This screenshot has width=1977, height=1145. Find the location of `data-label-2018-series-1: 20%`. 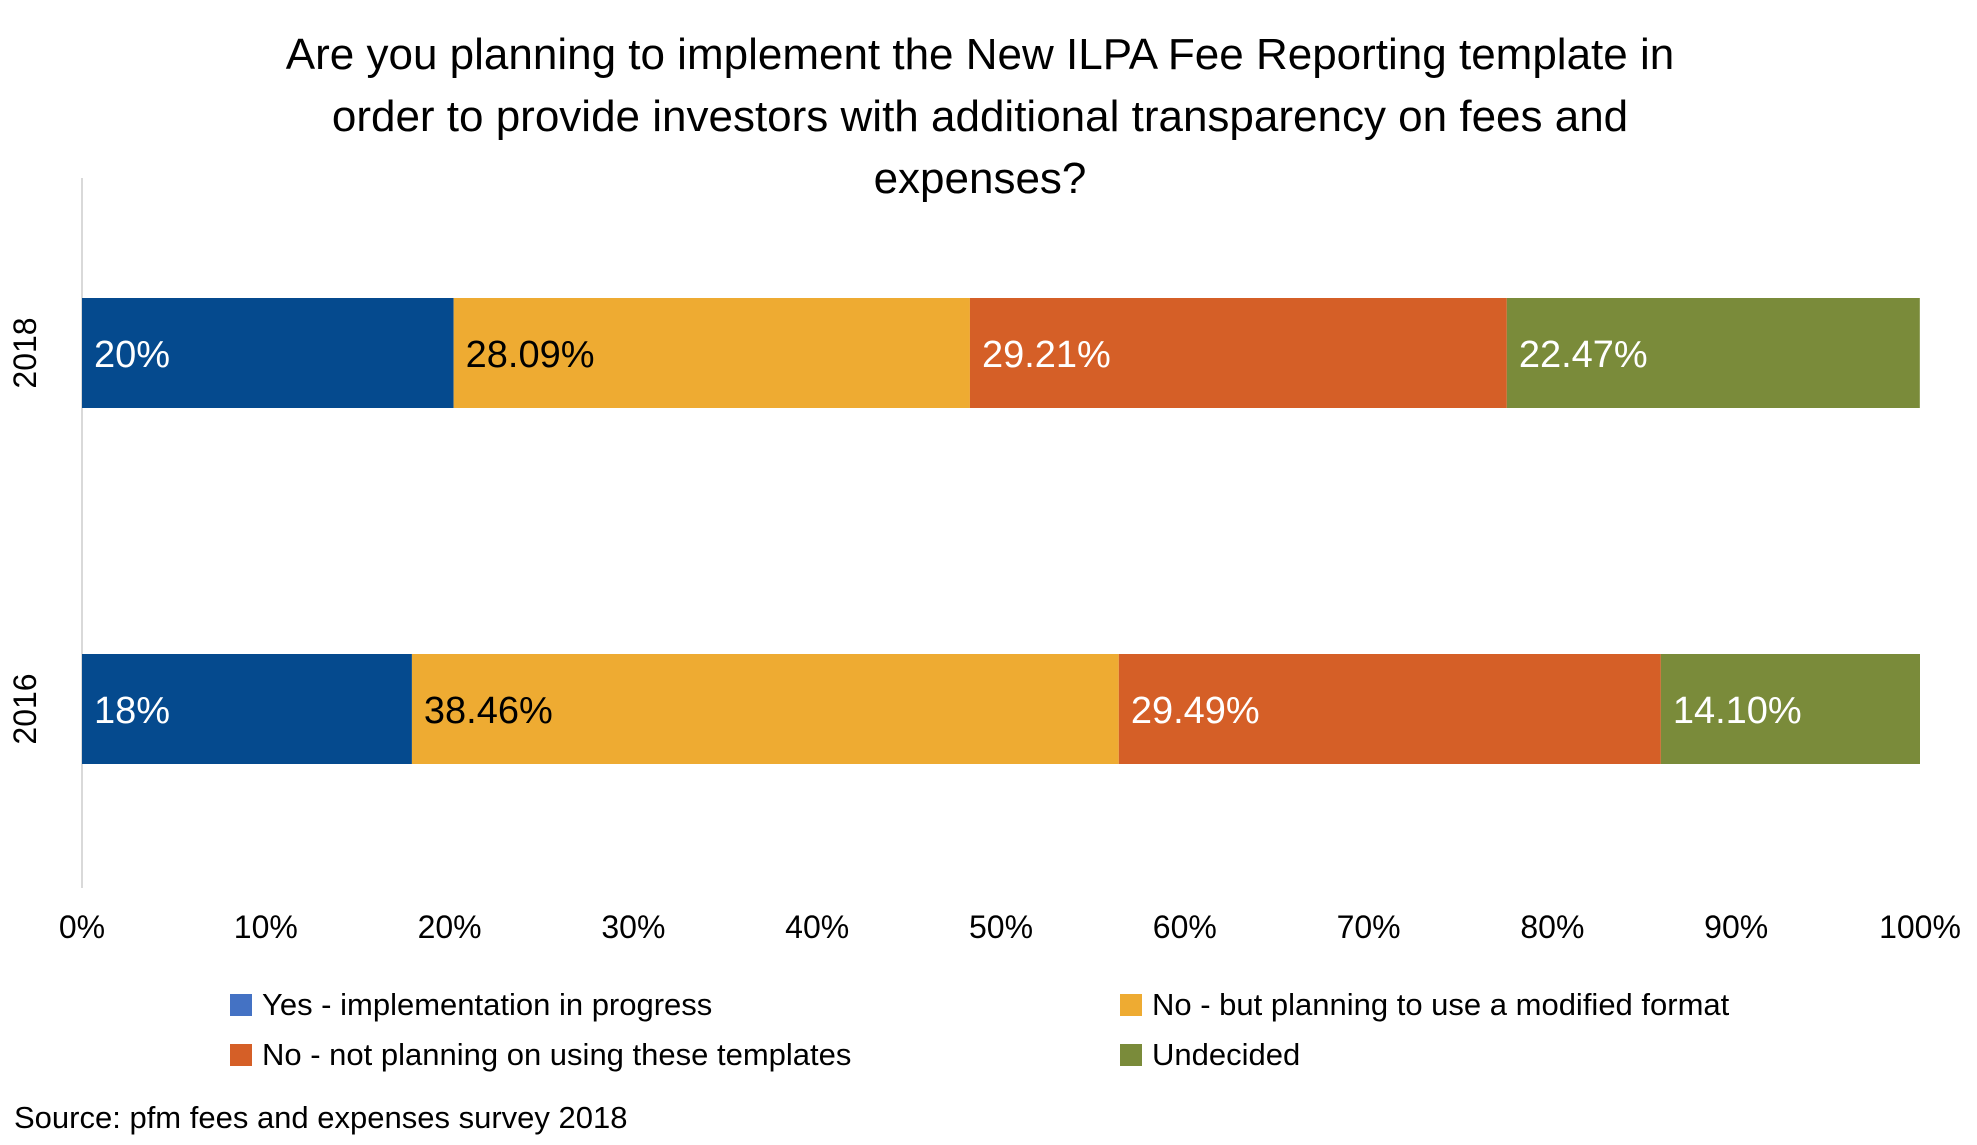

data-label-2018-series-1: 20% is located at coordinates (132, 355).